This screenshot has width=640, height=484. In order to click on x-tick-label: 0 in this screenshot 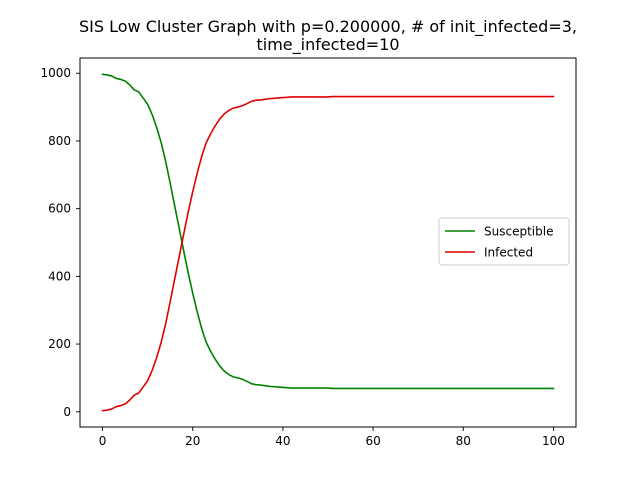, I will do `click(103, 441)`.